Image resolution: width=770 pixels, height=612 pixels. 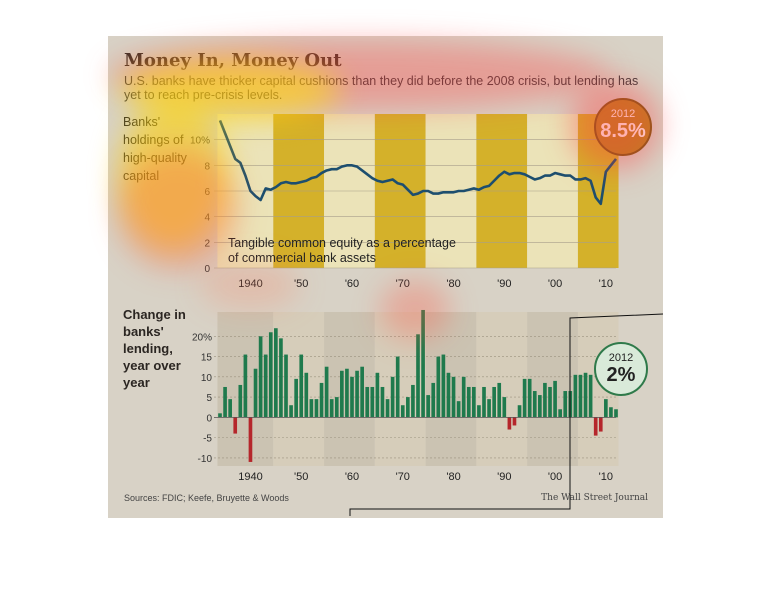 What do you see at coordinates (207, 243) in the screenshot?
I see `top-y-tick-label: 2` at bounding box center [207, 243].